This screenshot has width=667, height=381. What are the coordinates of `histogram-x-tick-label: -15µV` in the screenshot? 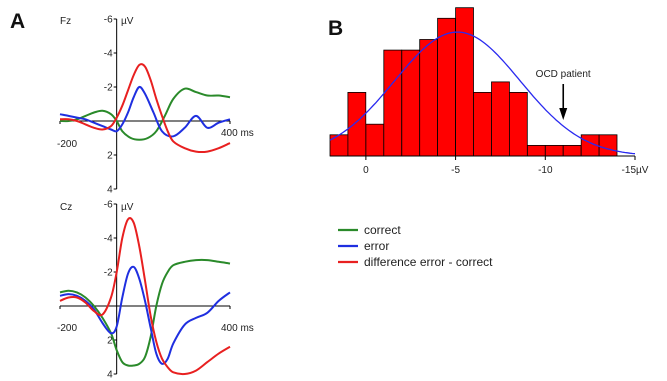 It's located at (635, 170).